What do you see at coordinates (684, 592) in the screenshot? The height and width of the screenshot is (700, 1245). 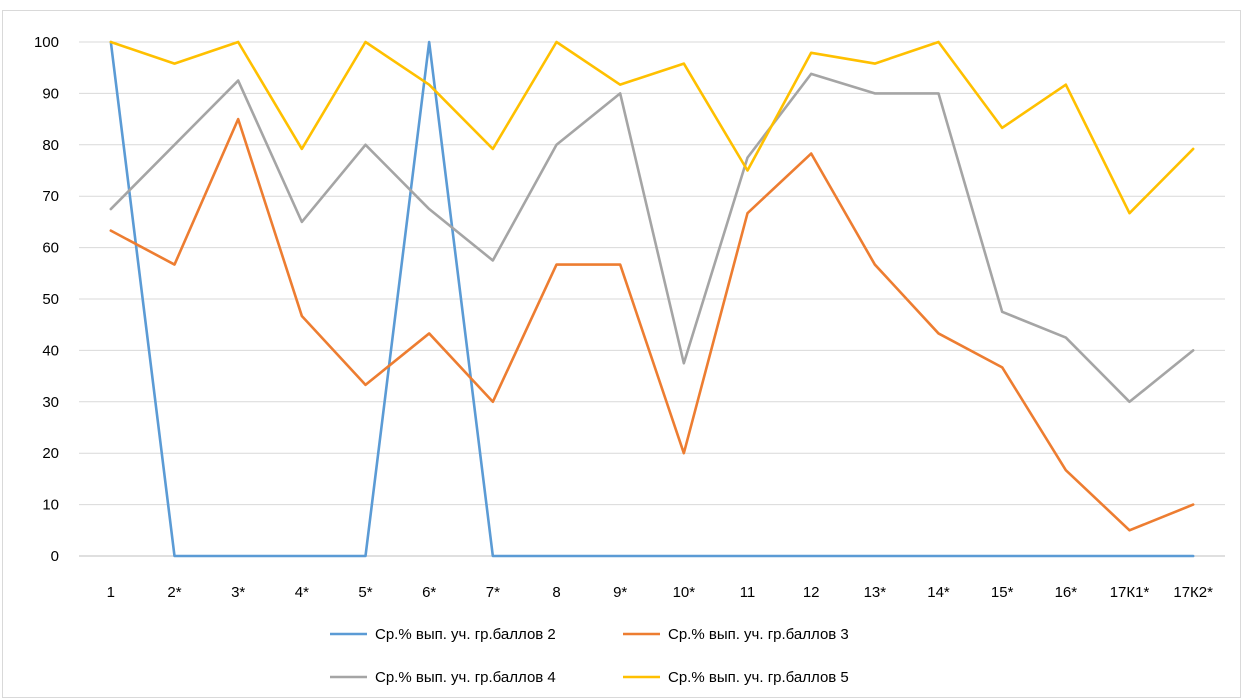 I see `x-tick-label: 10*` at bounding box center [684, 592].